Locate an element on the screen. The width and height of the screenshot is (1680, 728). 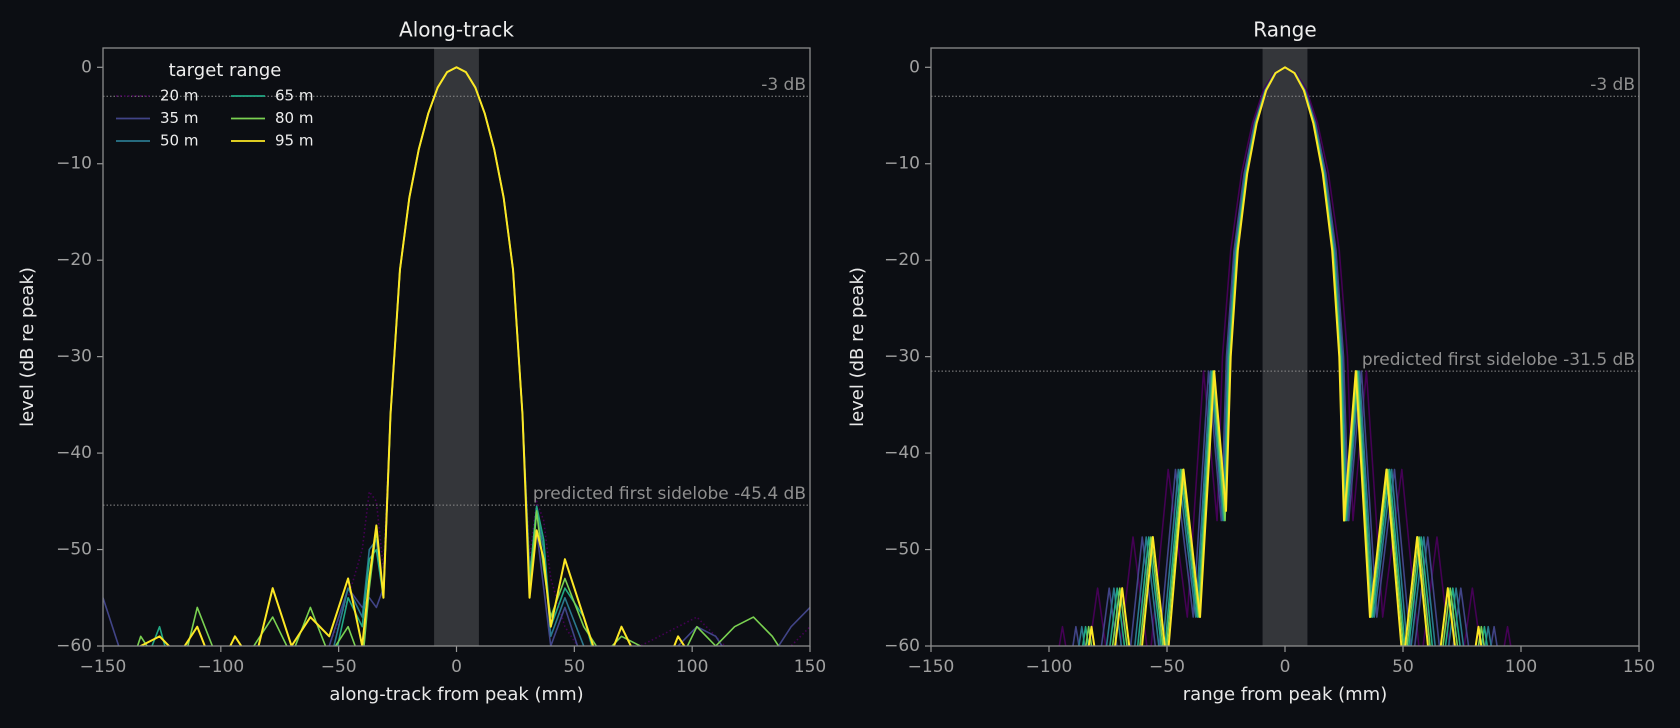
chart-title: Along-track is located at coordinates (456, 30).